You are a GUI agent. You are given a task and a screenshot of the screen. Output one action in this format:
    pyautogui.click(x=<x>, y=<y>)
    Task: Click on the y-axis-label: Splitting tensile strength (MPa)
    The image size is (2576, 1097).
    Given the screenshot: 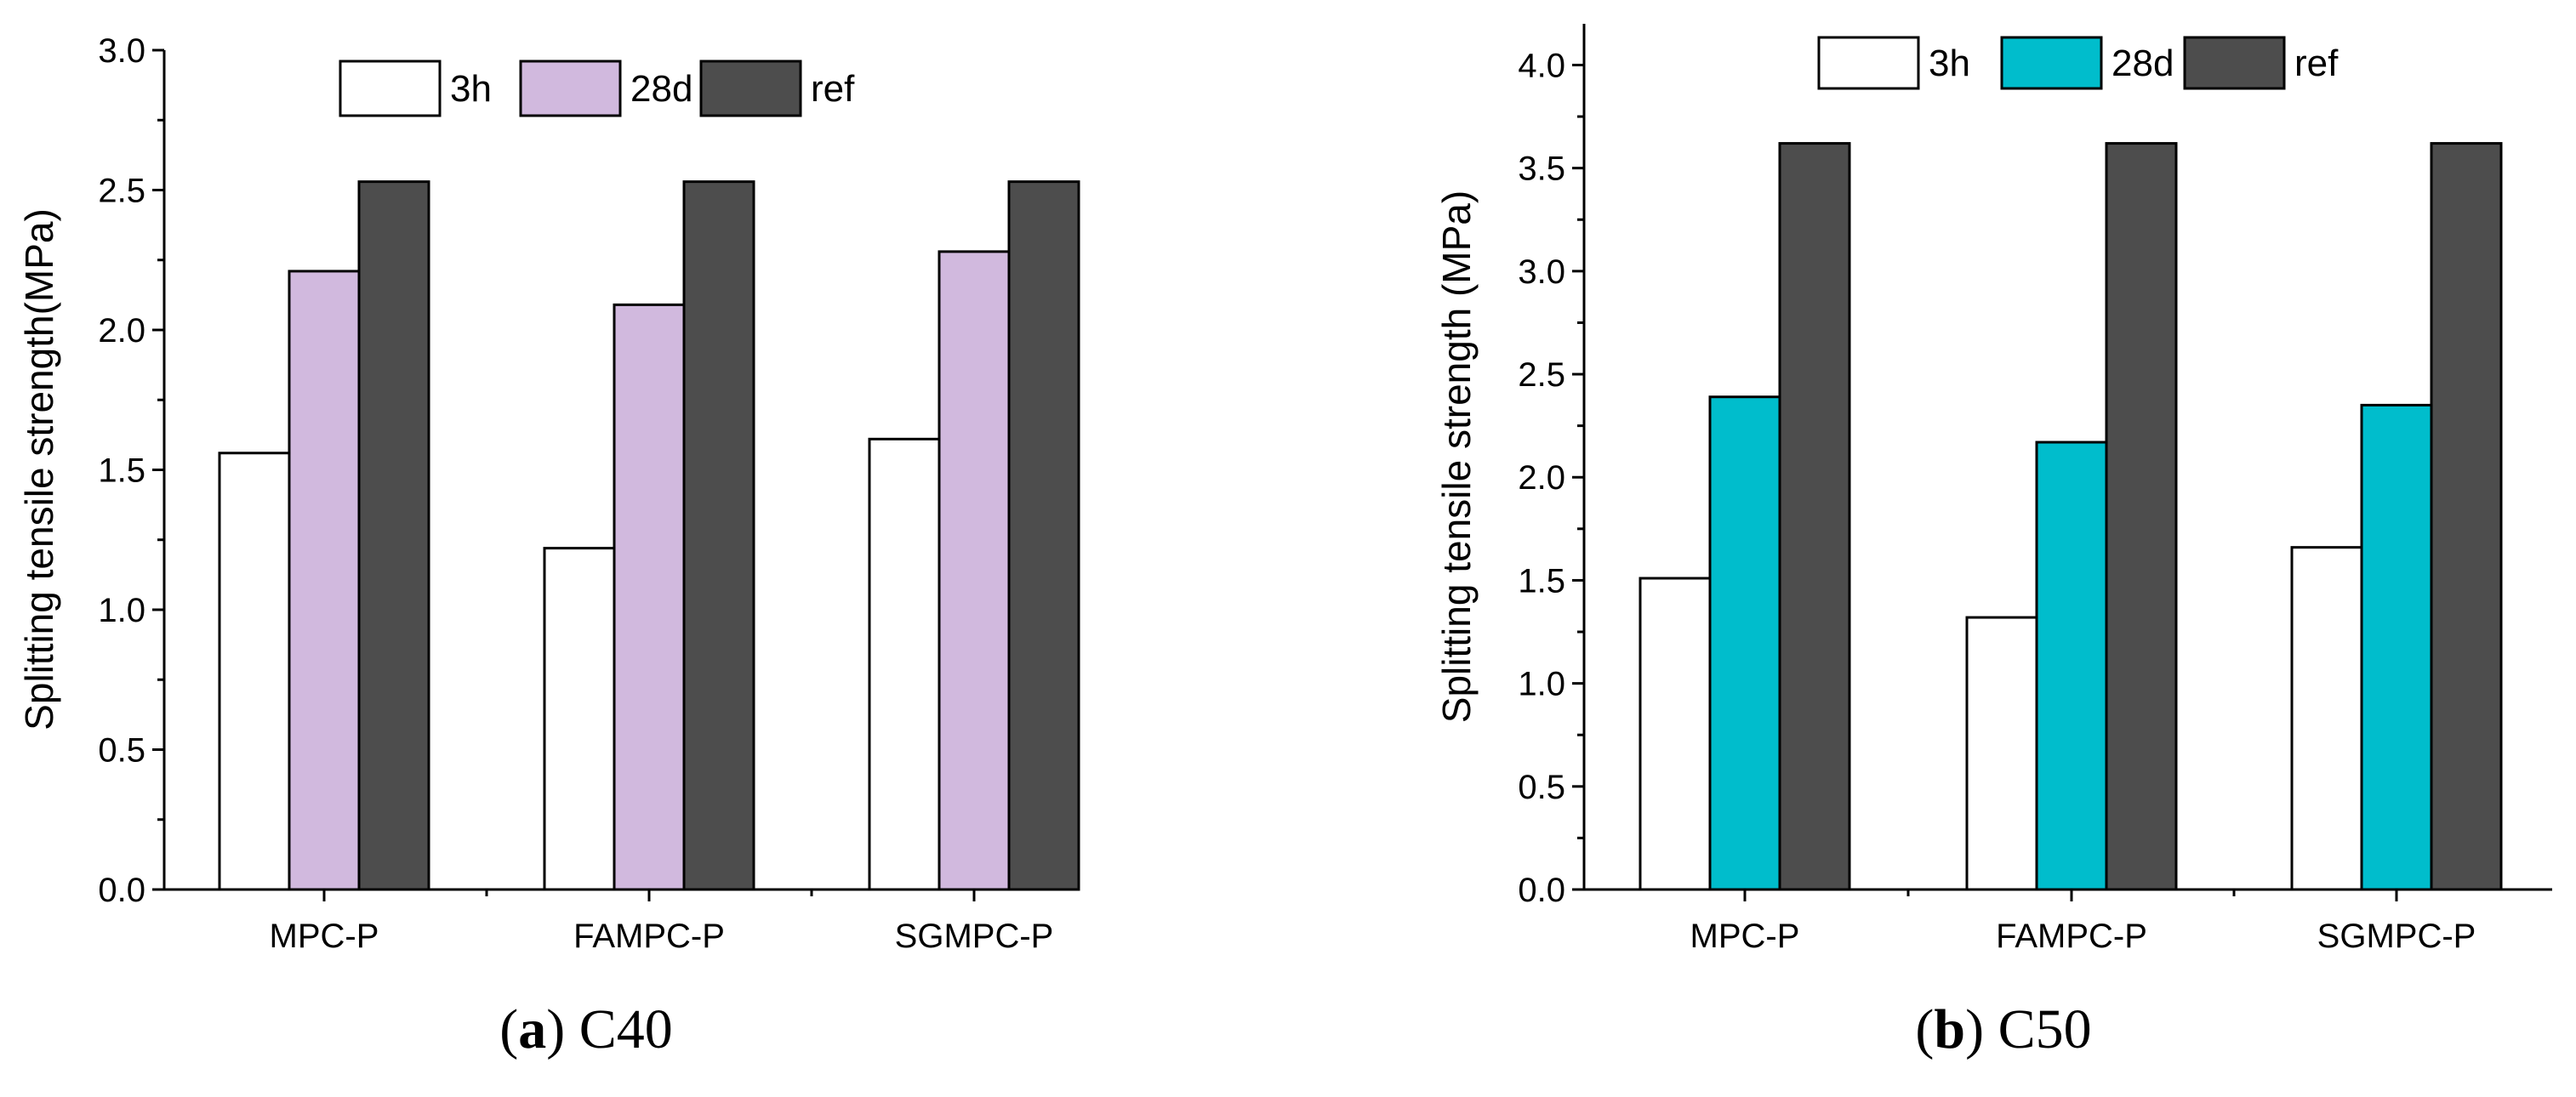 What is the action you would take?
    pyautogui.click(x=1456, y=457)
    